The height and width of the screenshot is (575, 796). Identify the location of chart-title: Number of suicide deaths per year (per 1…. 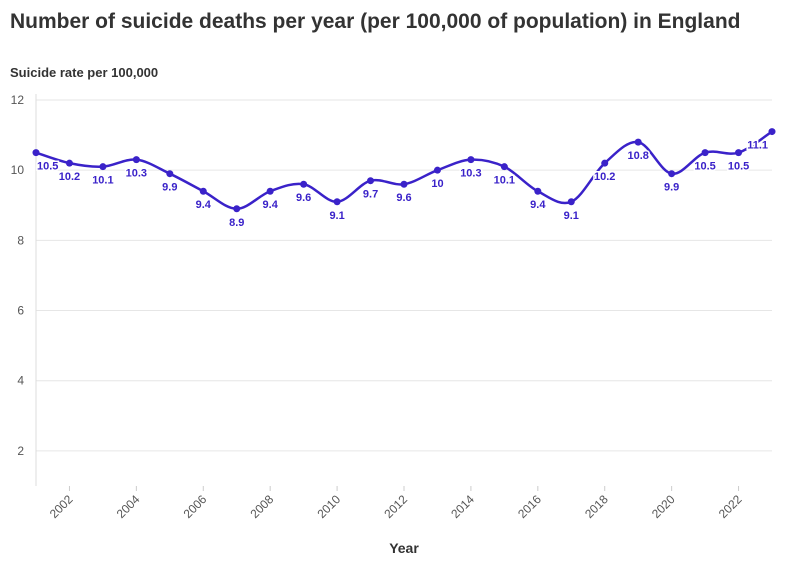
(375, 21).